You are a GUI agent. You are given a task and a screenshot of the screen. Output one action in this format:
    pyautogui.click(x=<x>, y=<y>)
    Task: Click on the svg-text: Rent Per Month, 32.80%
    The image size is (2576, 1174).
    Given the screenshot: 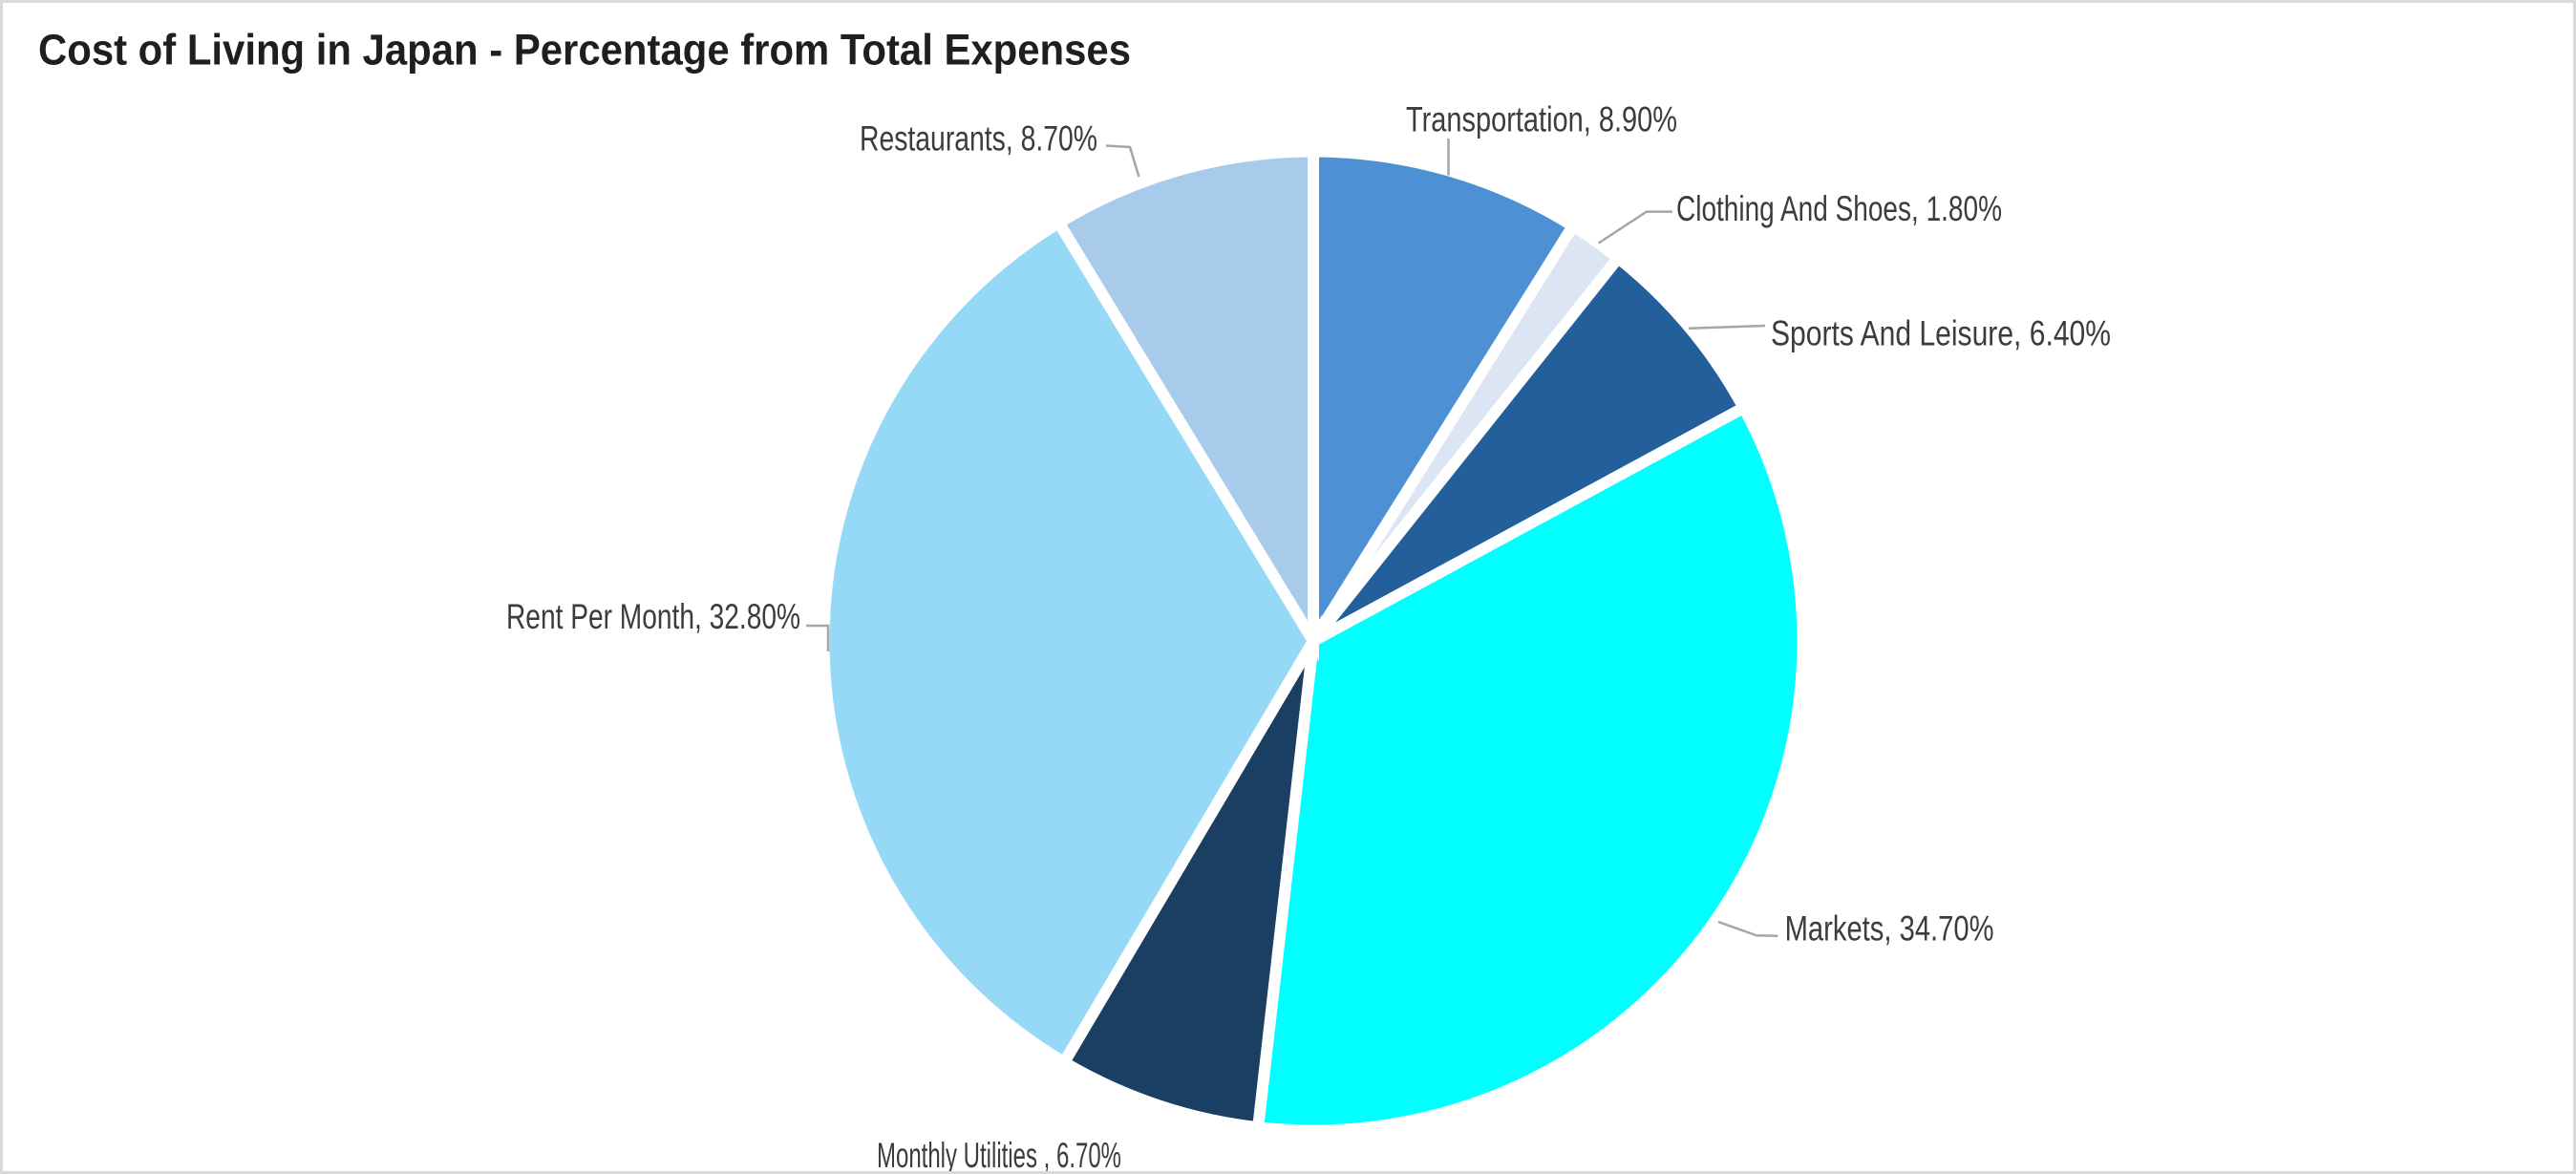 What is the action you would take?
    pyautogui.click(x=653, y=616)
    